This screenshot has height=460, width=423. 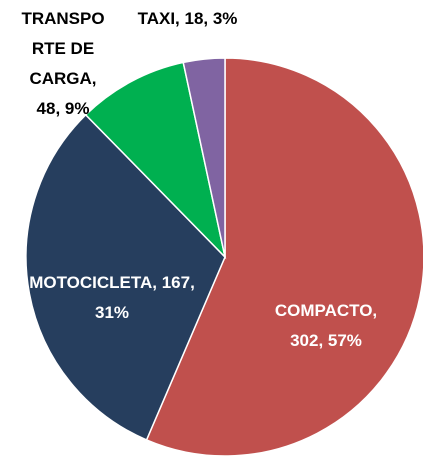 I want to click on data-label: COMPACTO, 302, 57%, so click(x=326, y=325).